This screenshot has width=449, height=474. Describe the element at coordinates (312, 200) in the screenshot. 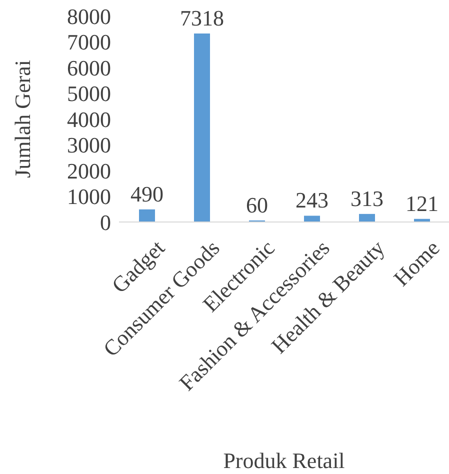

I see `data-label: 243` at that location.